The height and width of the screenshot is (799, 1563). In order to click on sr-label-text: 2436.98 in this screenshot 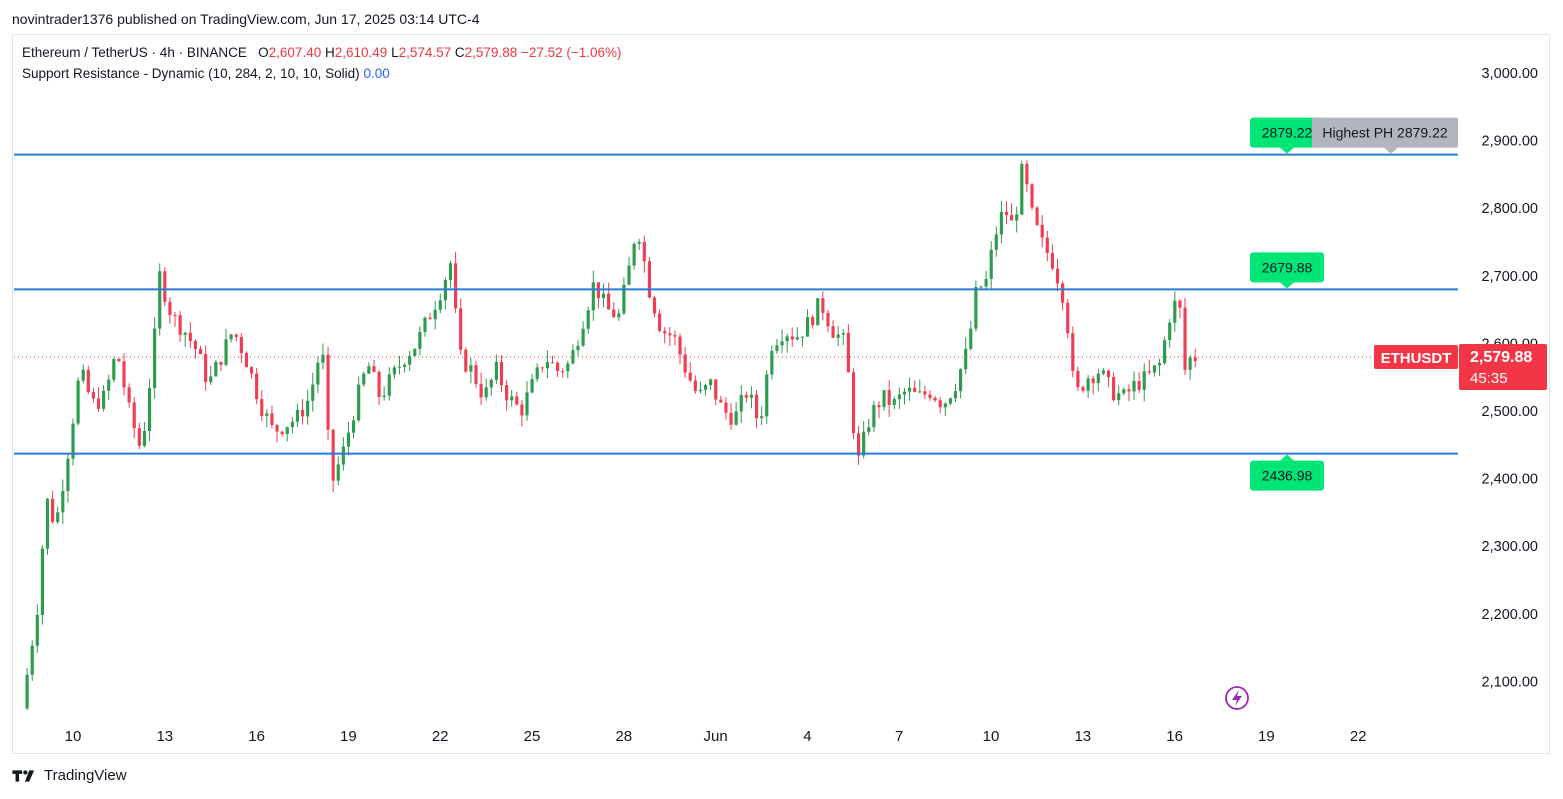, I will do `click(1287, 476)`.